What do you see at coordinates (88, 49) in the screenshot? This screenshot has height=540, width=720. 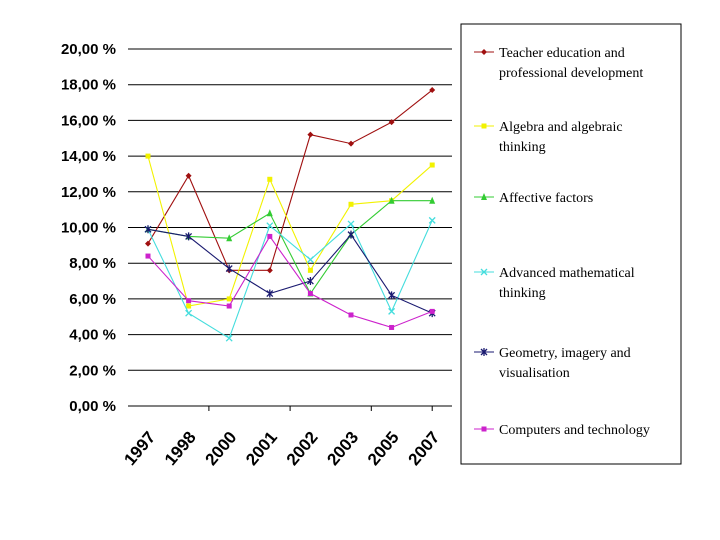 I see `y-tick-label: 20,00 %` at bounding box center [88, 49].